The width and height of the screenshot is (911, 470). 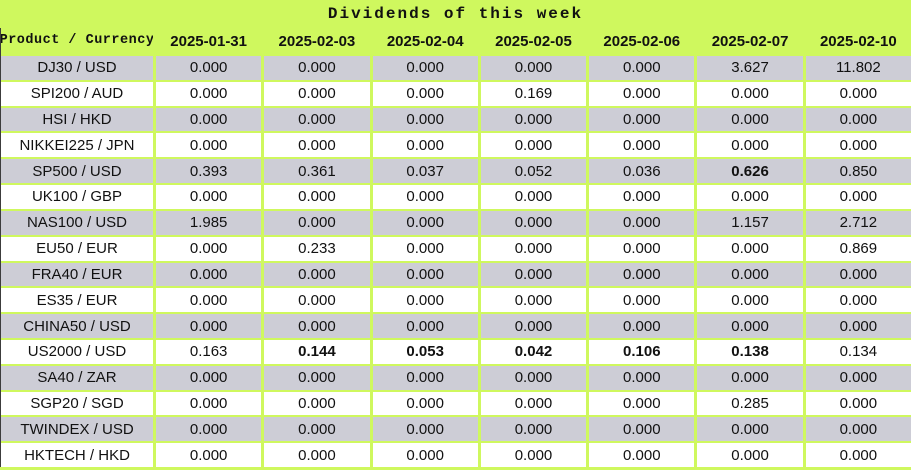 I want to click on value-cell: 0.144, so click(x=317, y=351).